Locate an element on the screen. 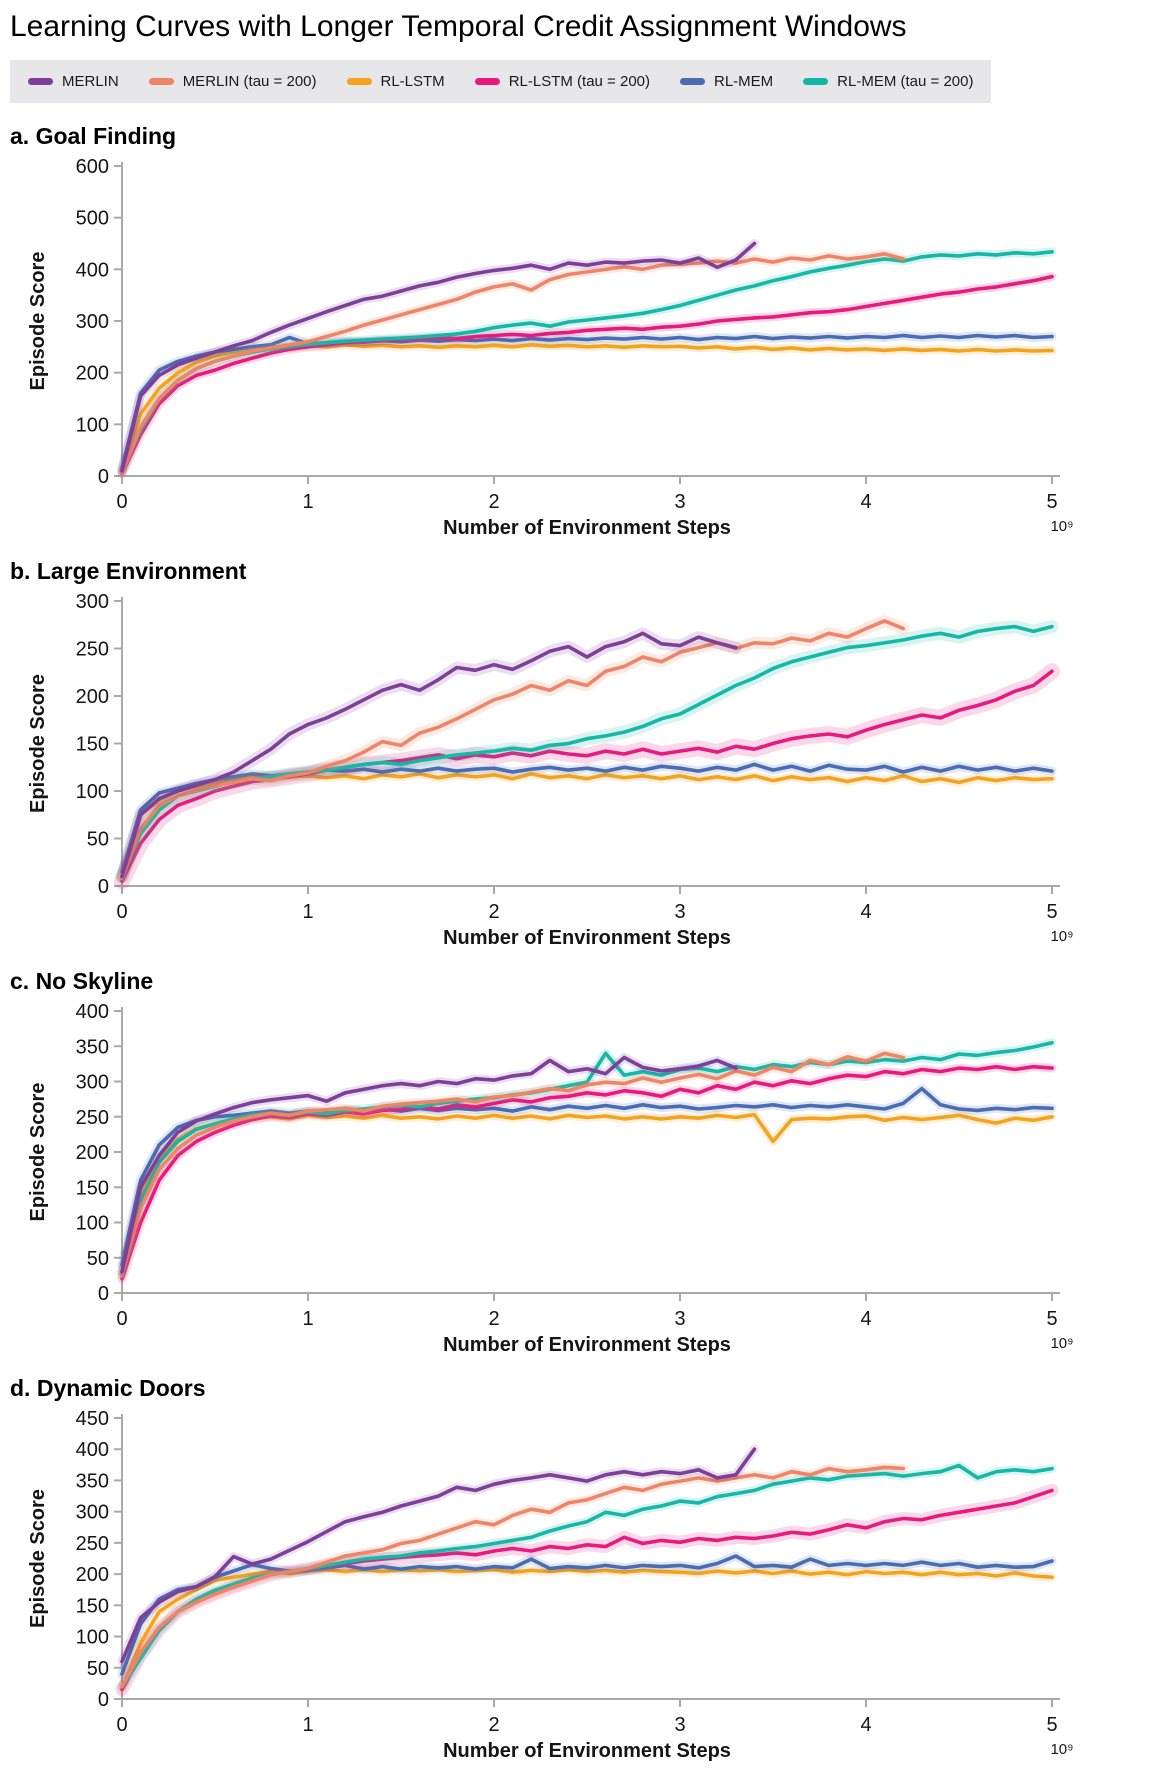 The width and height of the screenshot is (1167, 1776). legend-label: RL-LSTM (tau = 200) is located at coordinates (579, 81).